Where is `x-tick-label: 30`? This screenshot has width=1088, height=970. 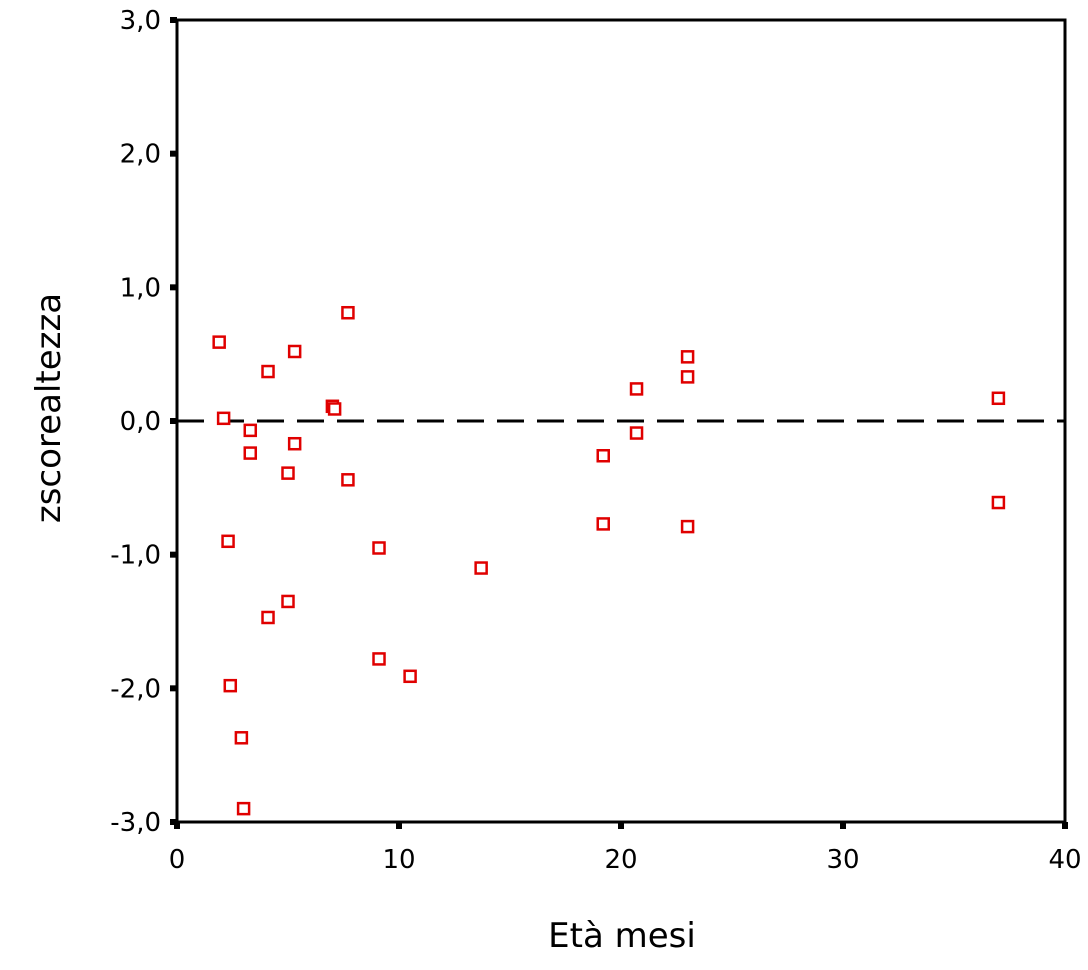 x-tick-label: 30 is located at coordinates (842, 860).